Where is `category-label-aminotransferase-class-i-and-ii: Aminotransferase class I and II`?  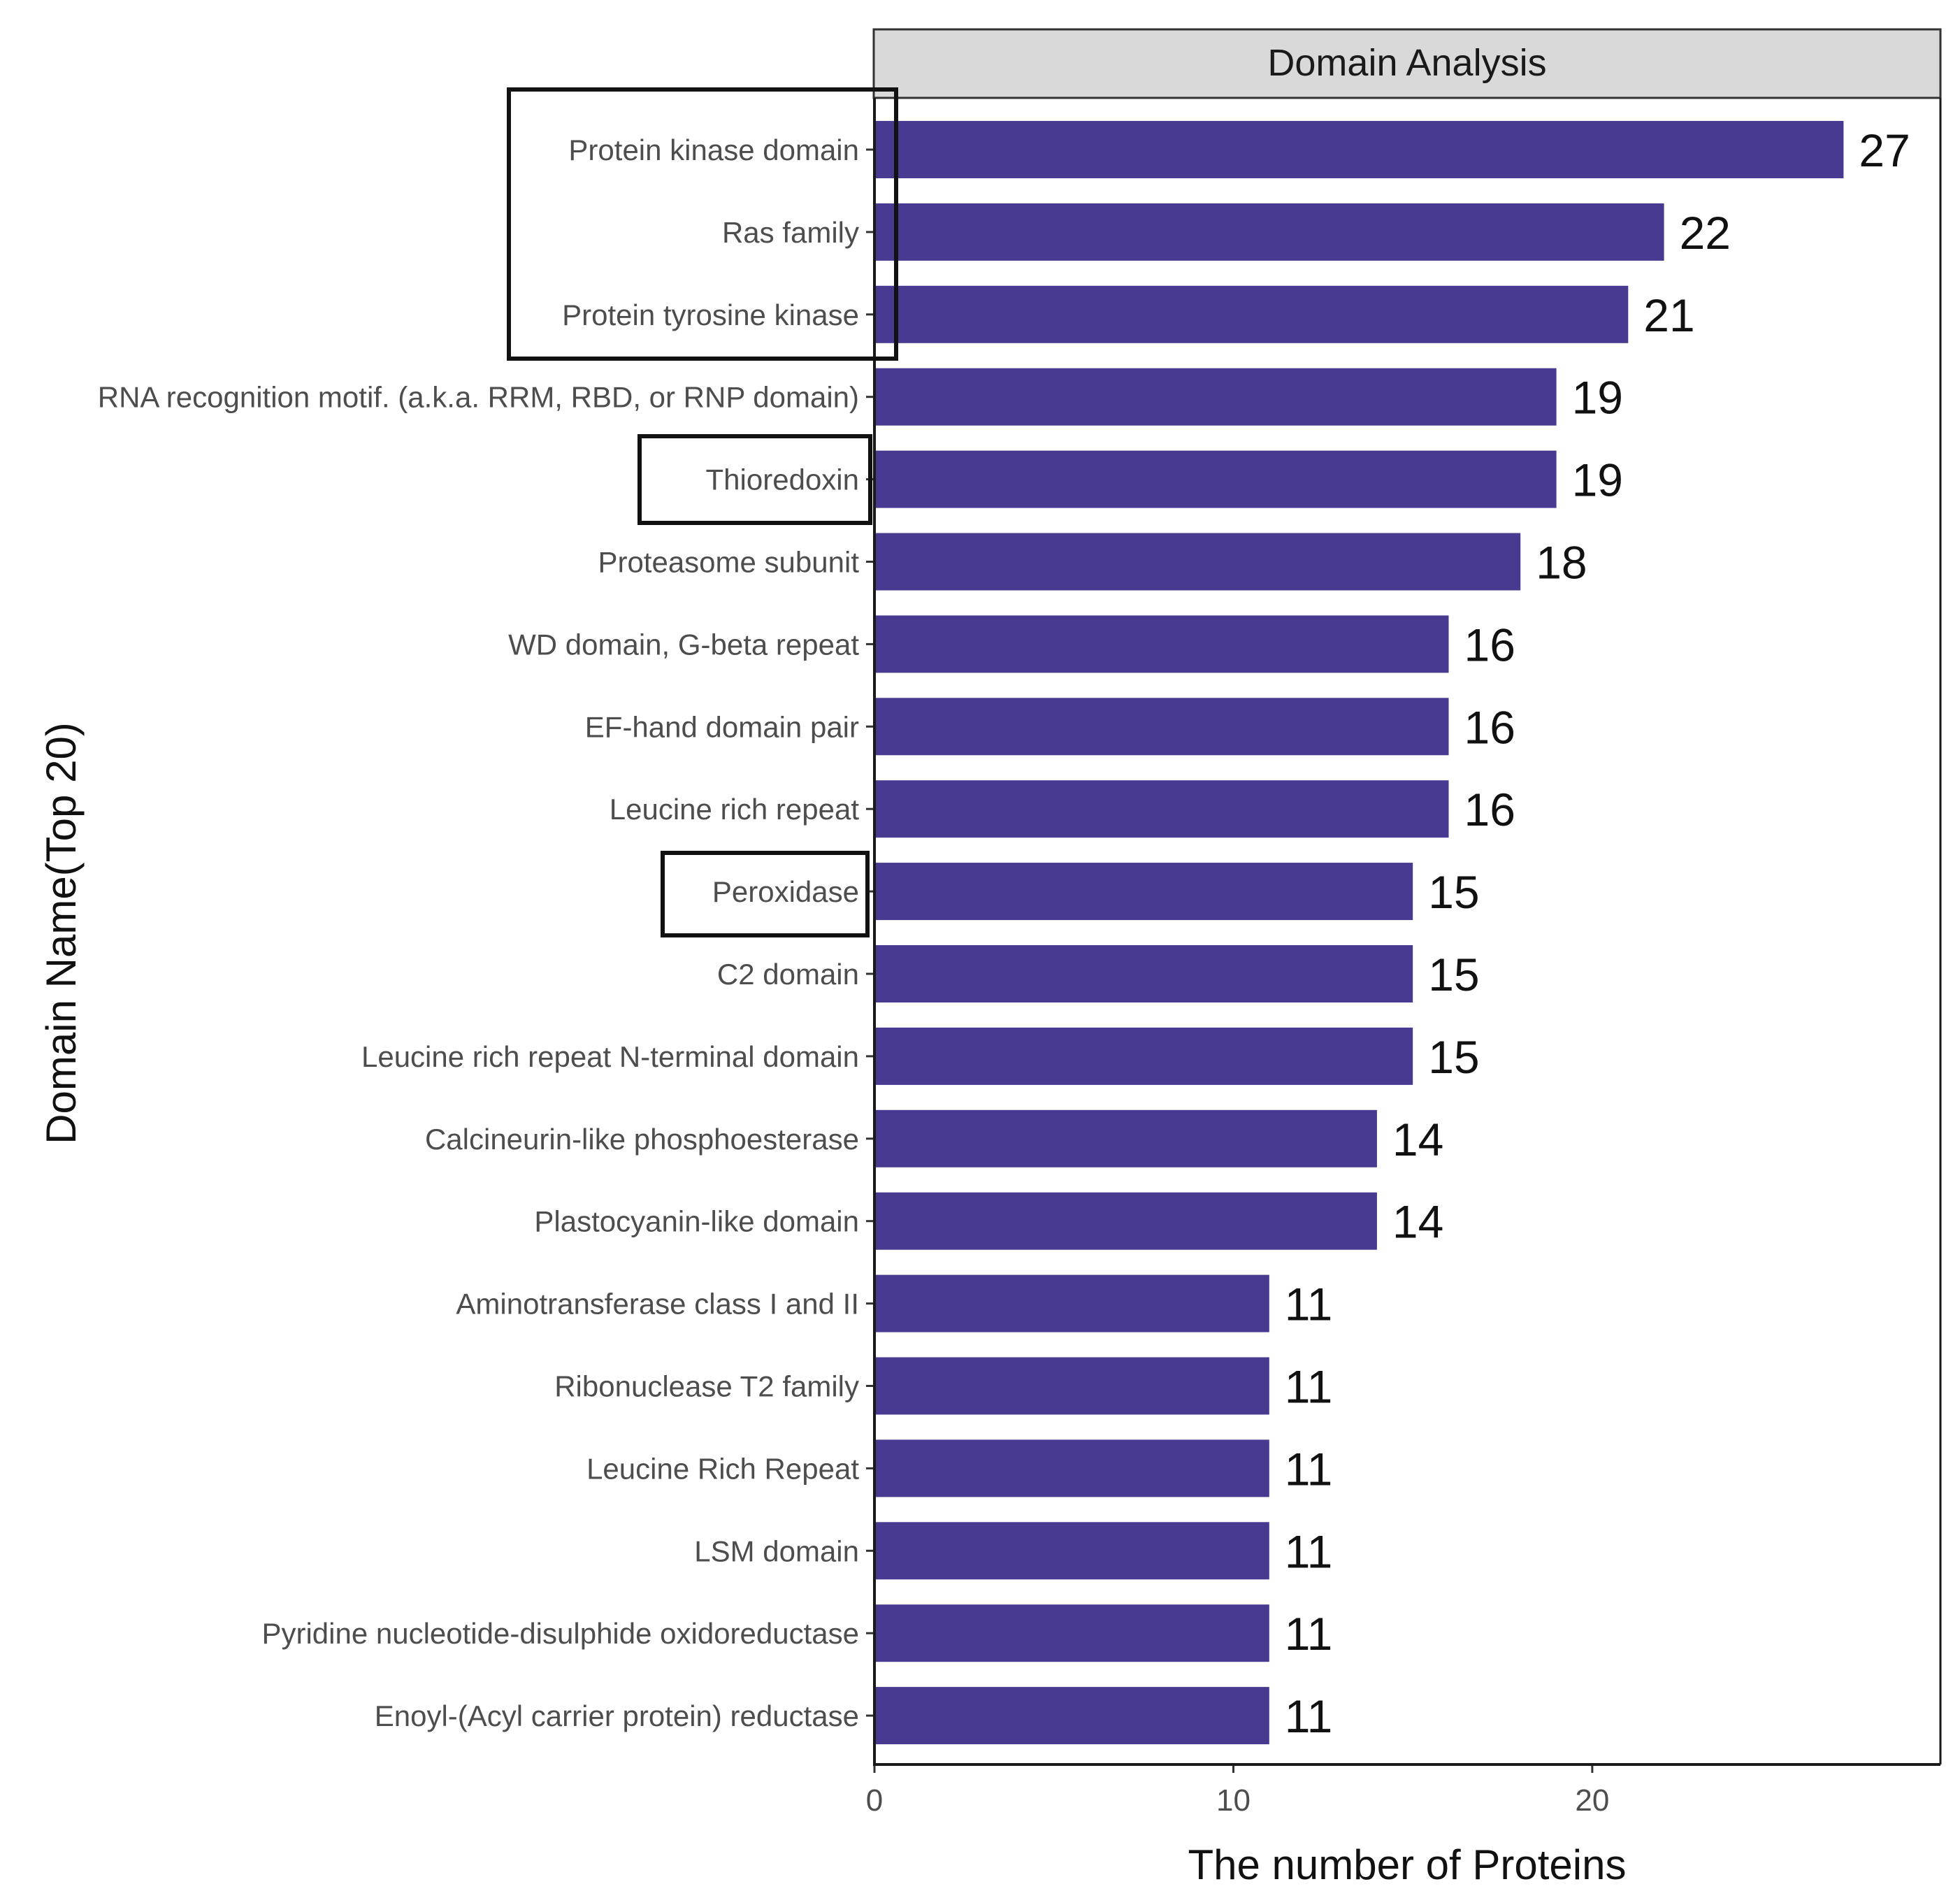
category-label-aminotransferase-class-i-and-ii: Aminotransferase class I and II is located at coordinates (657, 1304).